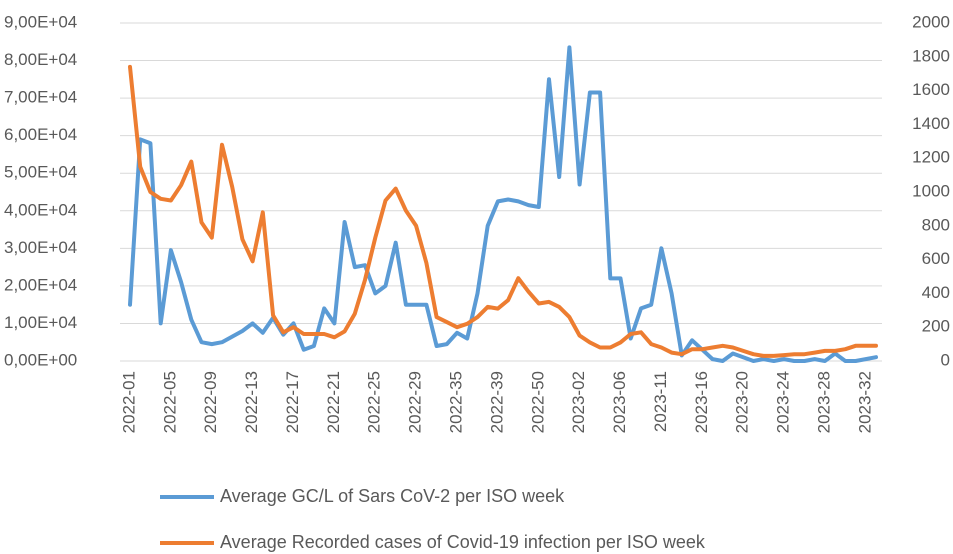  What do you see at coordinates (40, 97) in the screenshot?
I see `y-tick-label: 7,00E+04` at bounding box center [40, 97].